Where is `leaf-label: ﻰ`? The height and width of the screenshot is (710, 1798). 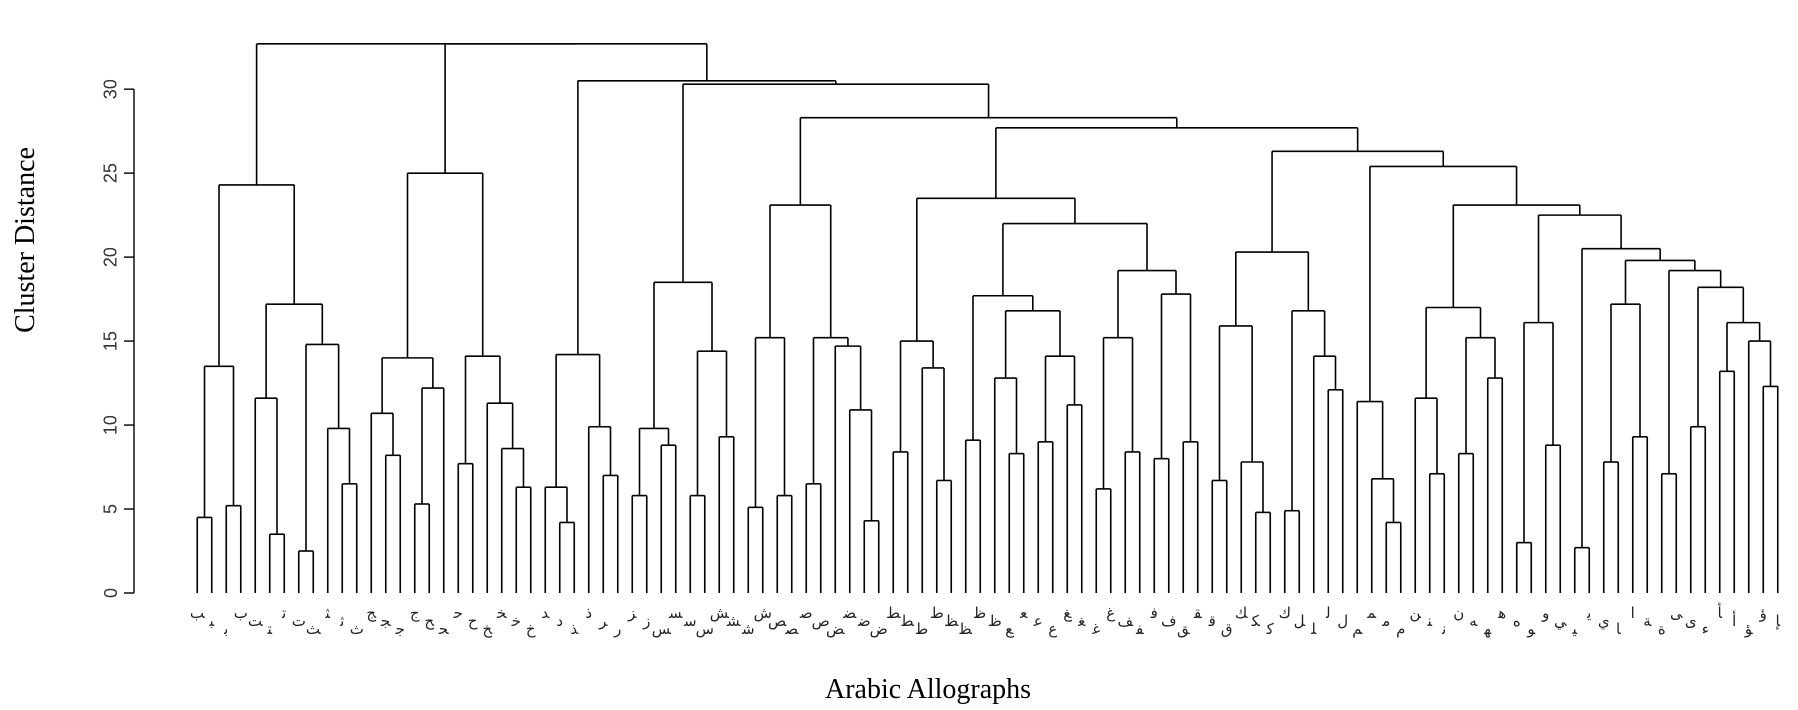 leaf-label: ﻰ is located at coordinates (1676, 613).